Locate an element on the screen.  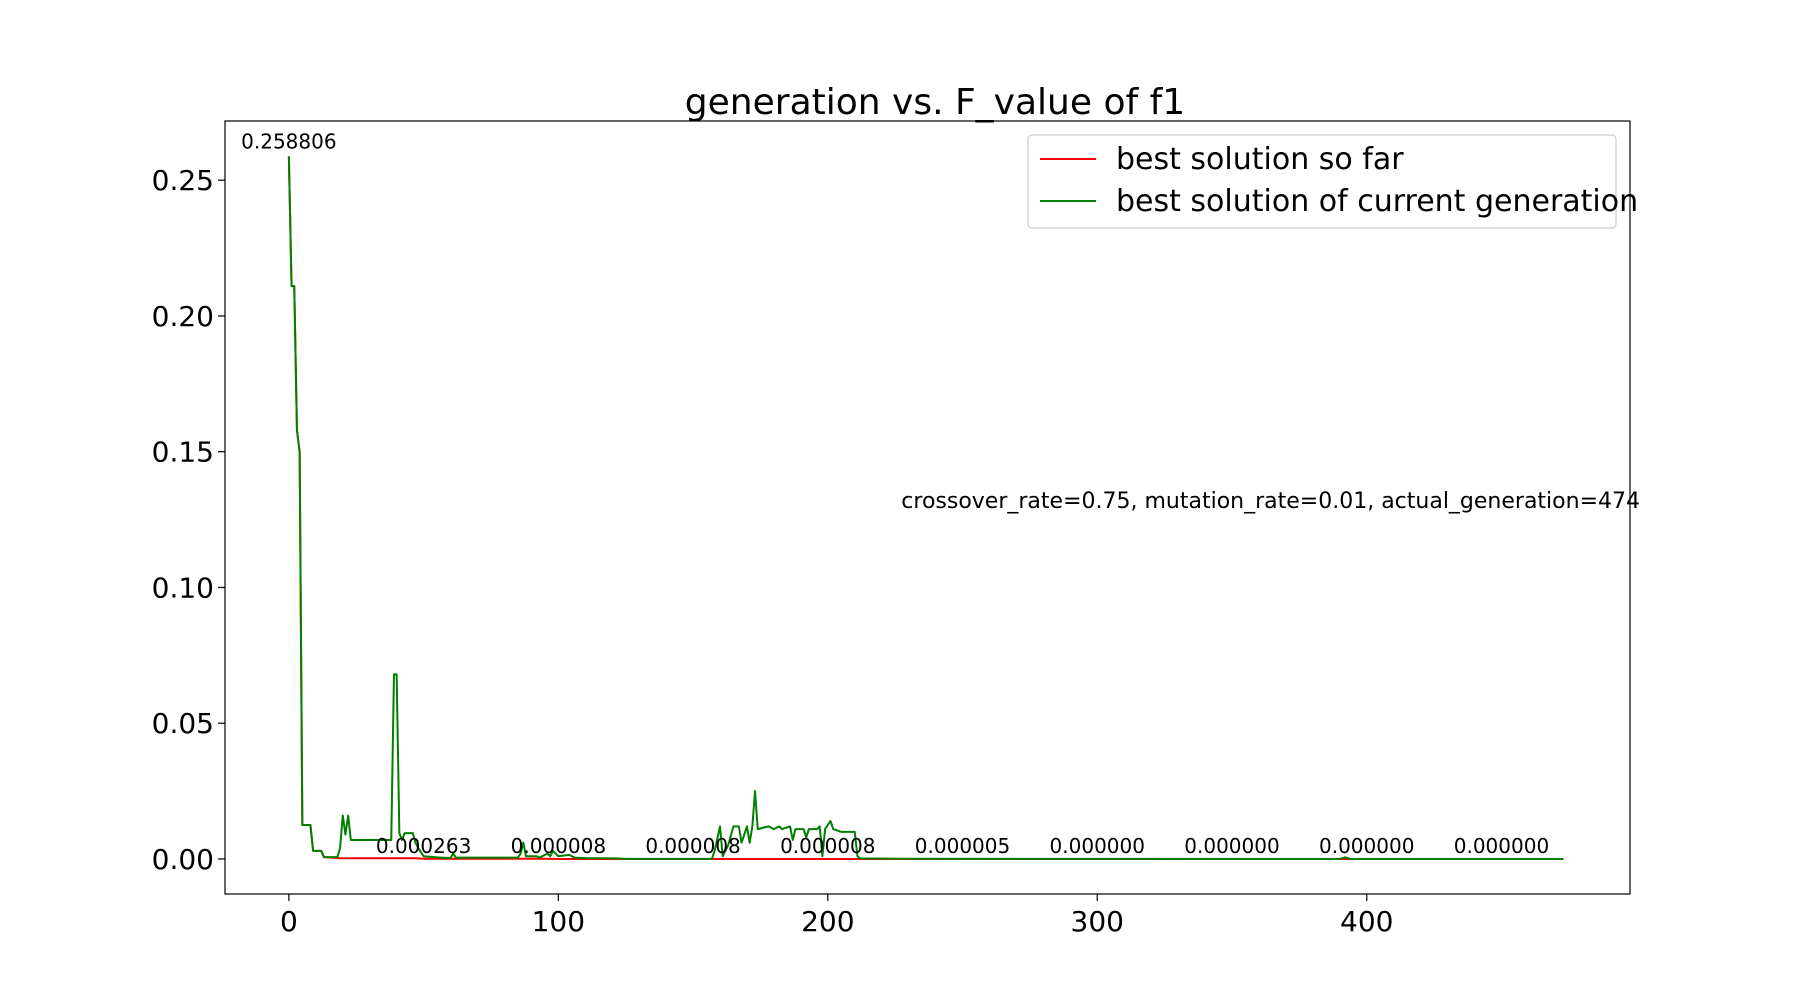
chart-title: generation vs. F_value of f1 is located at coordinates (935, 102).